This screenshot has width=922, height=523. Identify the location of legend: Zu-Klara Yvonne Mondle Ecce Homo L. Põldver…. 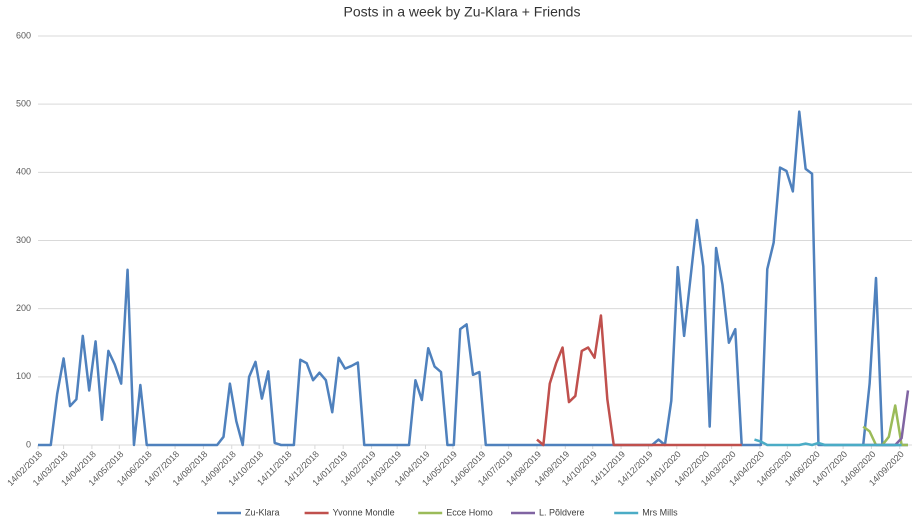
(447, 512).